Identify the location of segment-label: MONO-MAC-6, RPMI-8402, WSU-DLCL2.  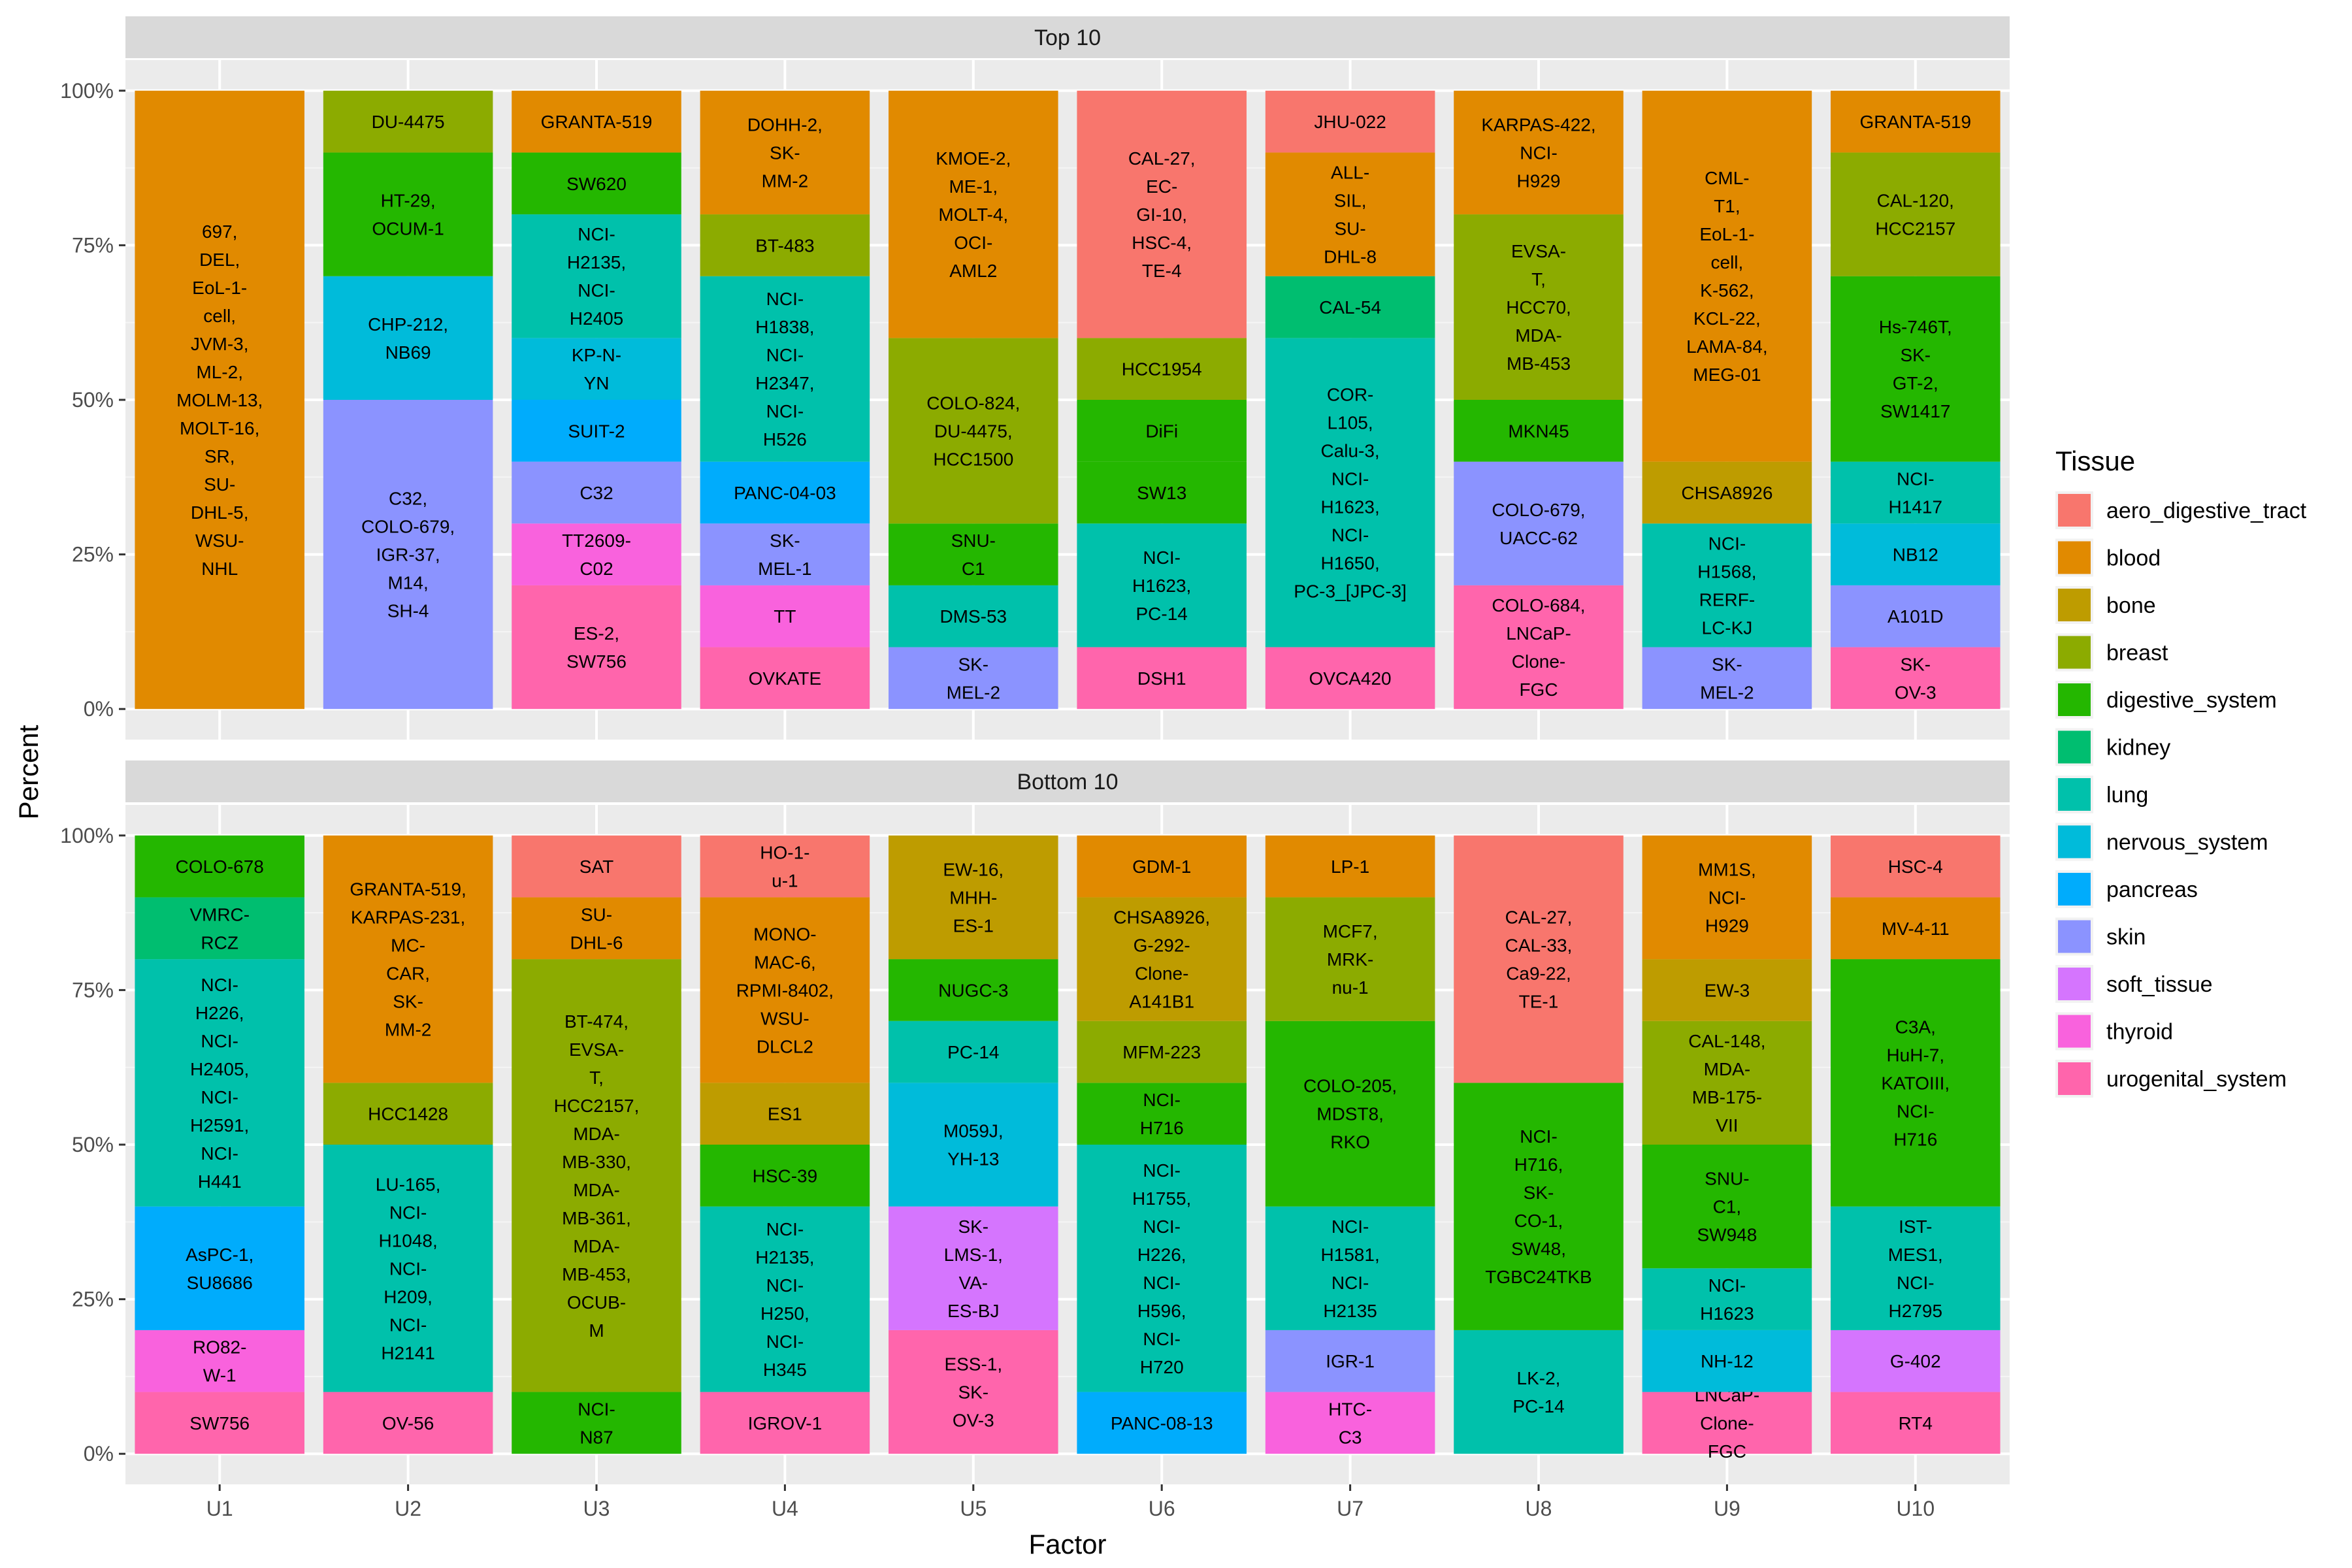
(785, 990).